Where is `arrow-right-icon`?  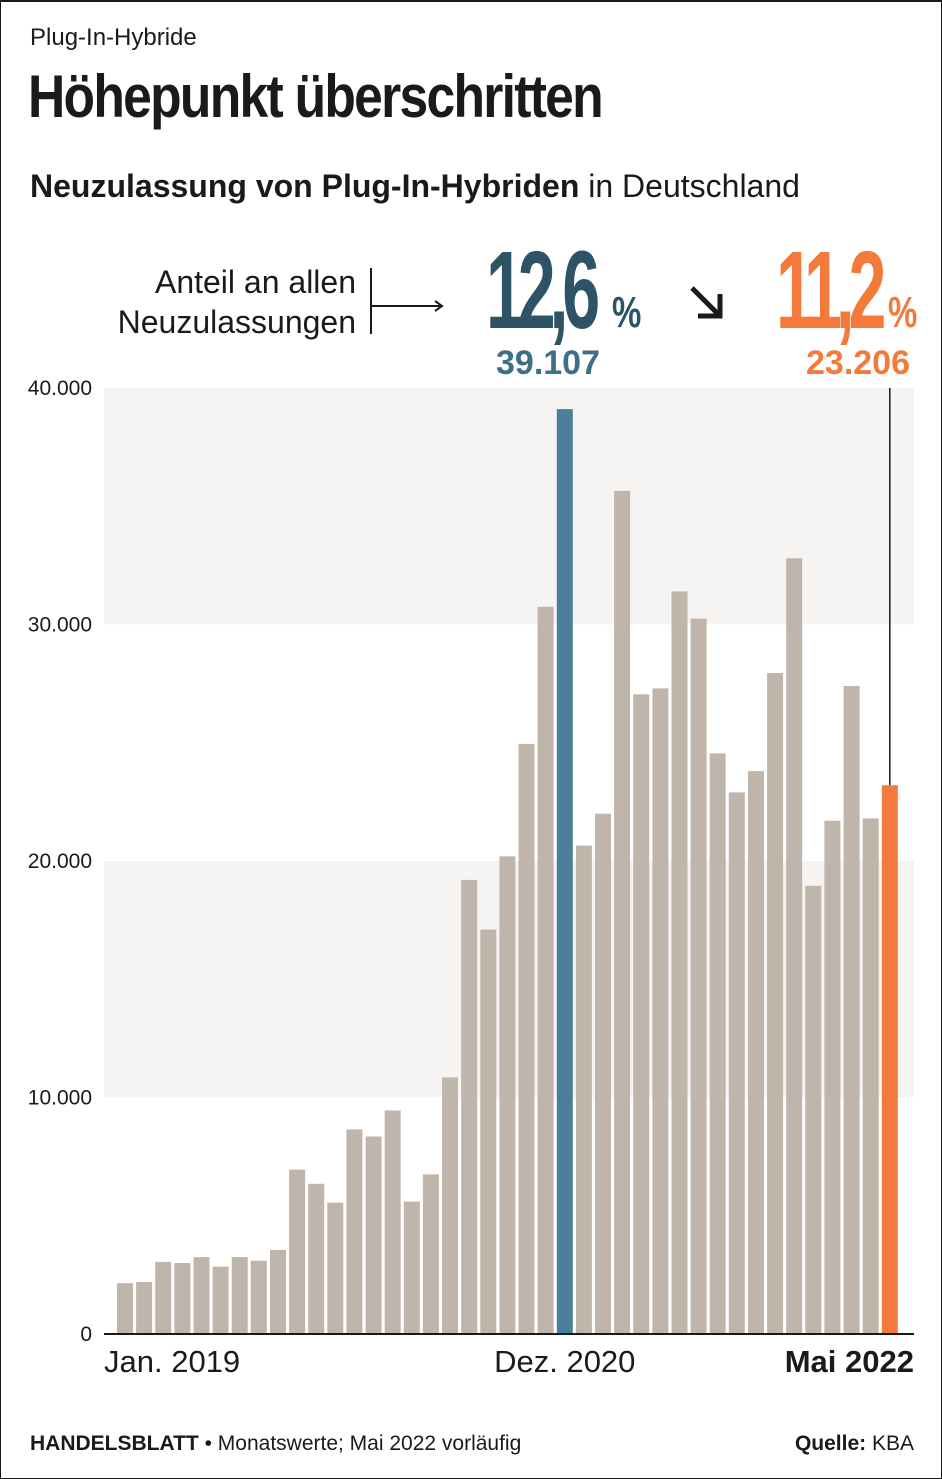
arrow-right-icon is located at coordinates (408, 306).